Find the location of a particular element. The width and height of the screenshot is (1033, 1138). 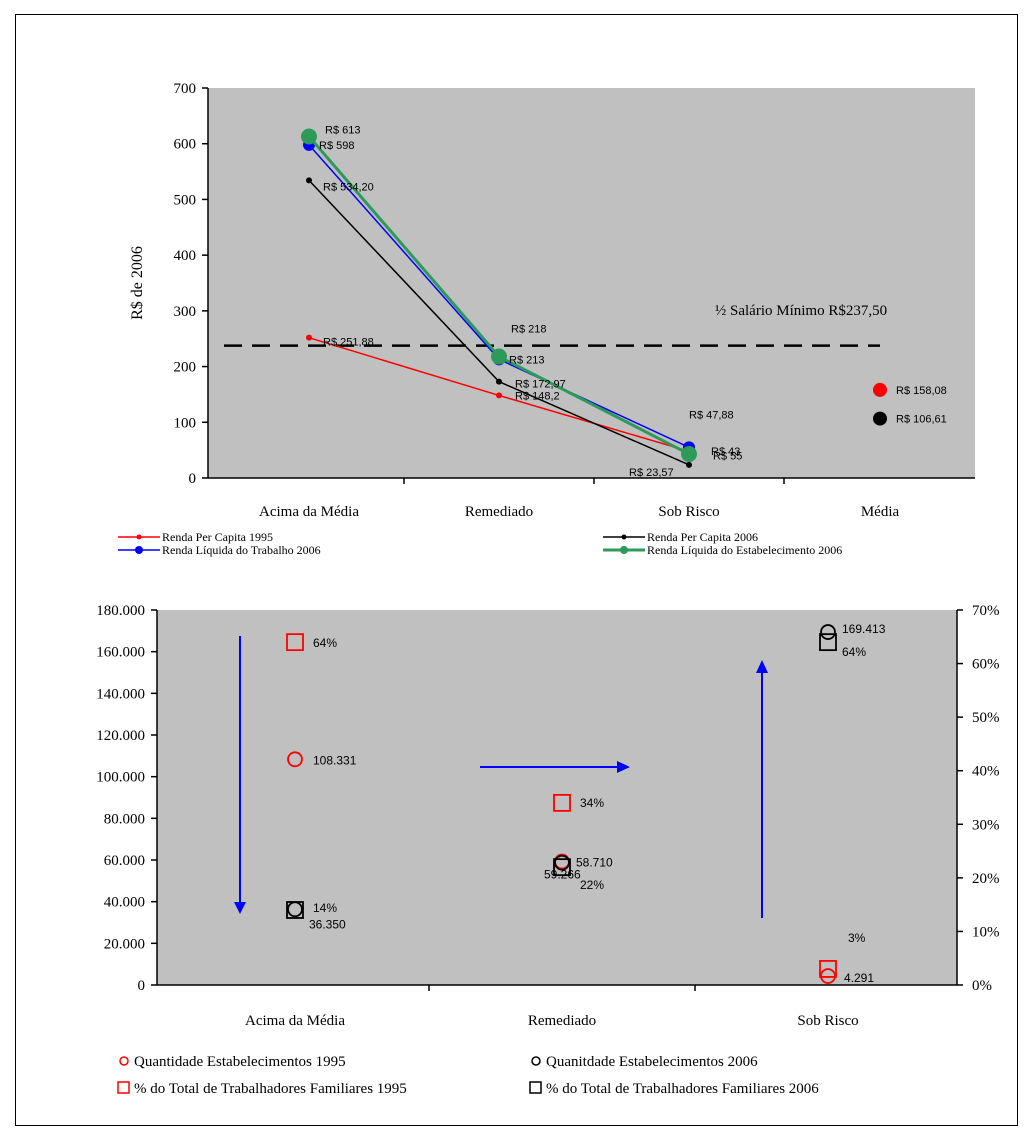

y-tick-label: 140.000 is located at coordinates (120, 694).